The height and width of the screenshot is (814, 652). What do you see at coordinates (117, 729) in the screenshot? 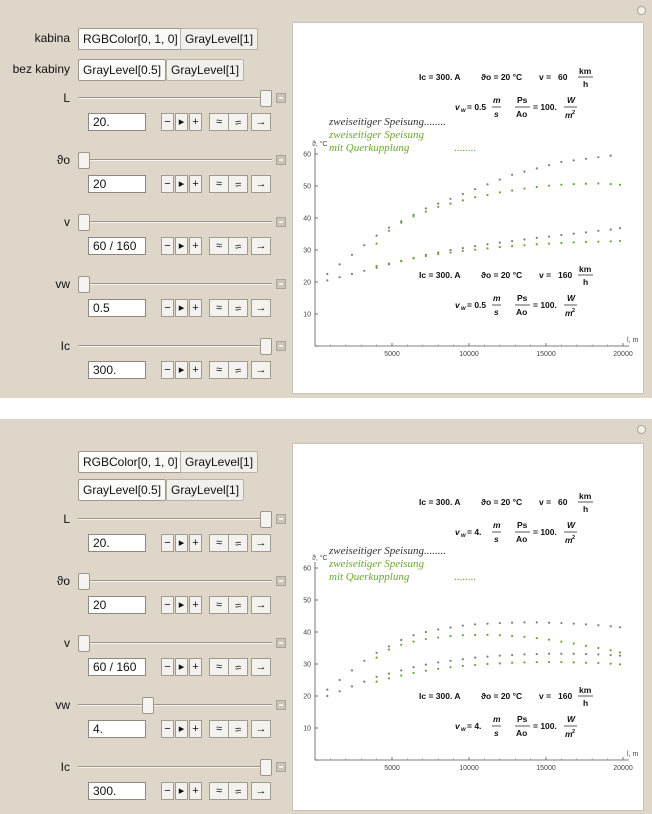
I see `value-field-vw: 4.` at bounding box center [117, 729].